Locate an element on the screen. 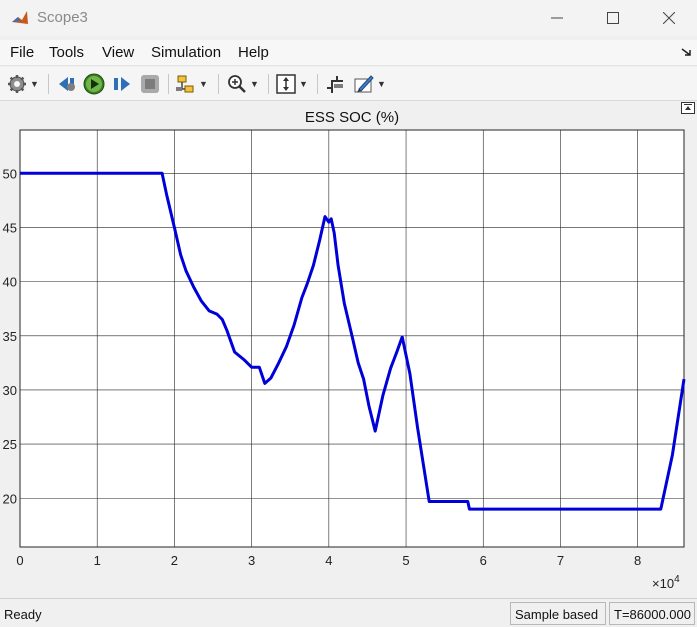 This screenshot has width=697, height=627. minimize-icon is located at coordinates (557, 18).